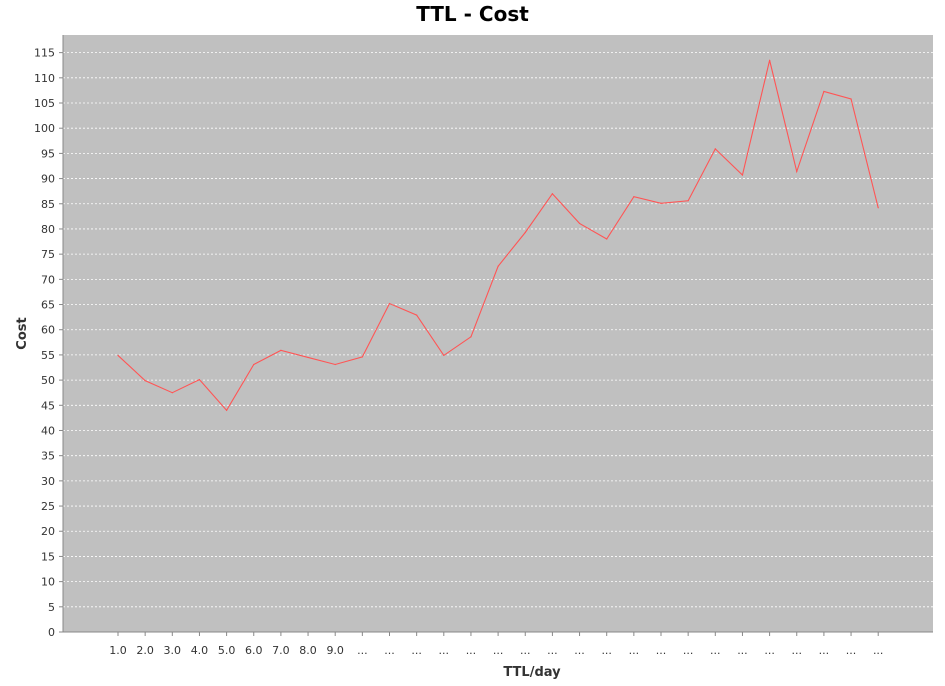 The image size is (945, 686). I want to click on y-tick-label: 105, so click(44, 103).